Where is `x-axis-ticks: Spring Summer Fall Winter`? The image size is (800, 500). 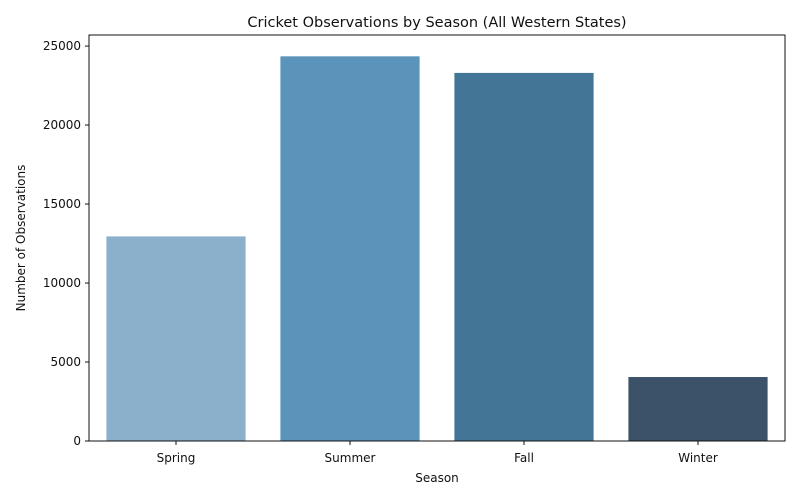
x-axis-ticks: Spring Summer Fall Winter is located at coordinates (437, 453).